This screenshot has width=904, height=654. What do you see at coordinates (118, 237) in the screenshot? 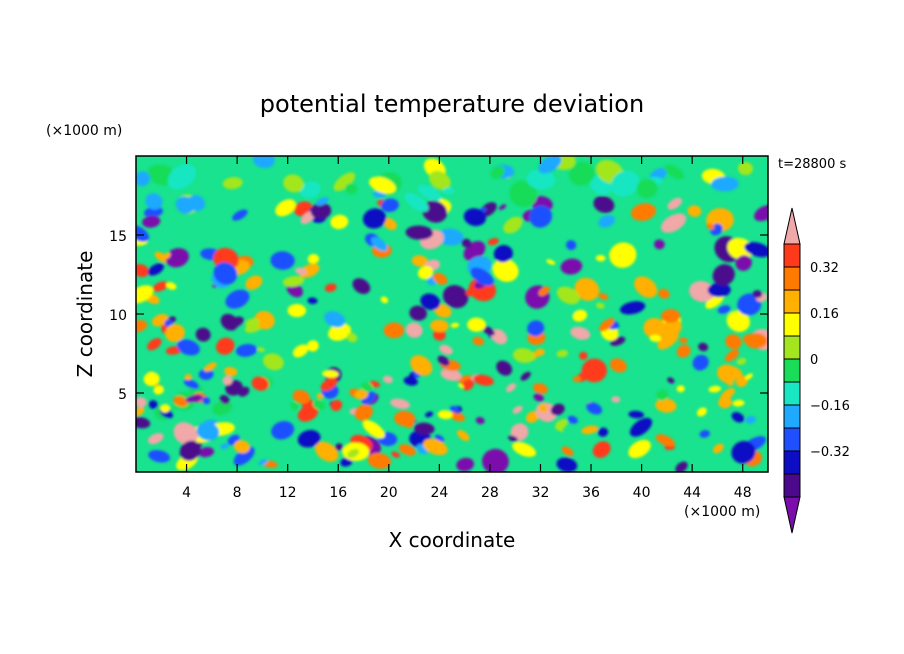
I see `y-tick-label: 15` at bounding box center [118, 237].